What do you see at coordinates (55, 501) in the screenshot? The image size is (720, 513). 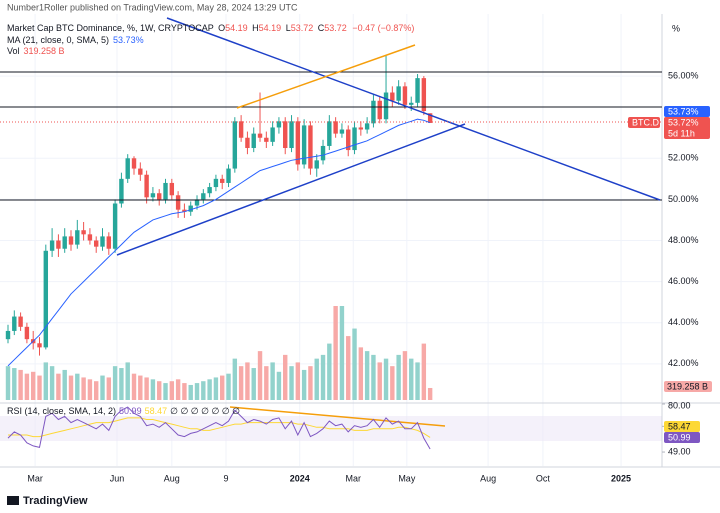 I see `footer: TradingView` at bounding box center [55, 501].